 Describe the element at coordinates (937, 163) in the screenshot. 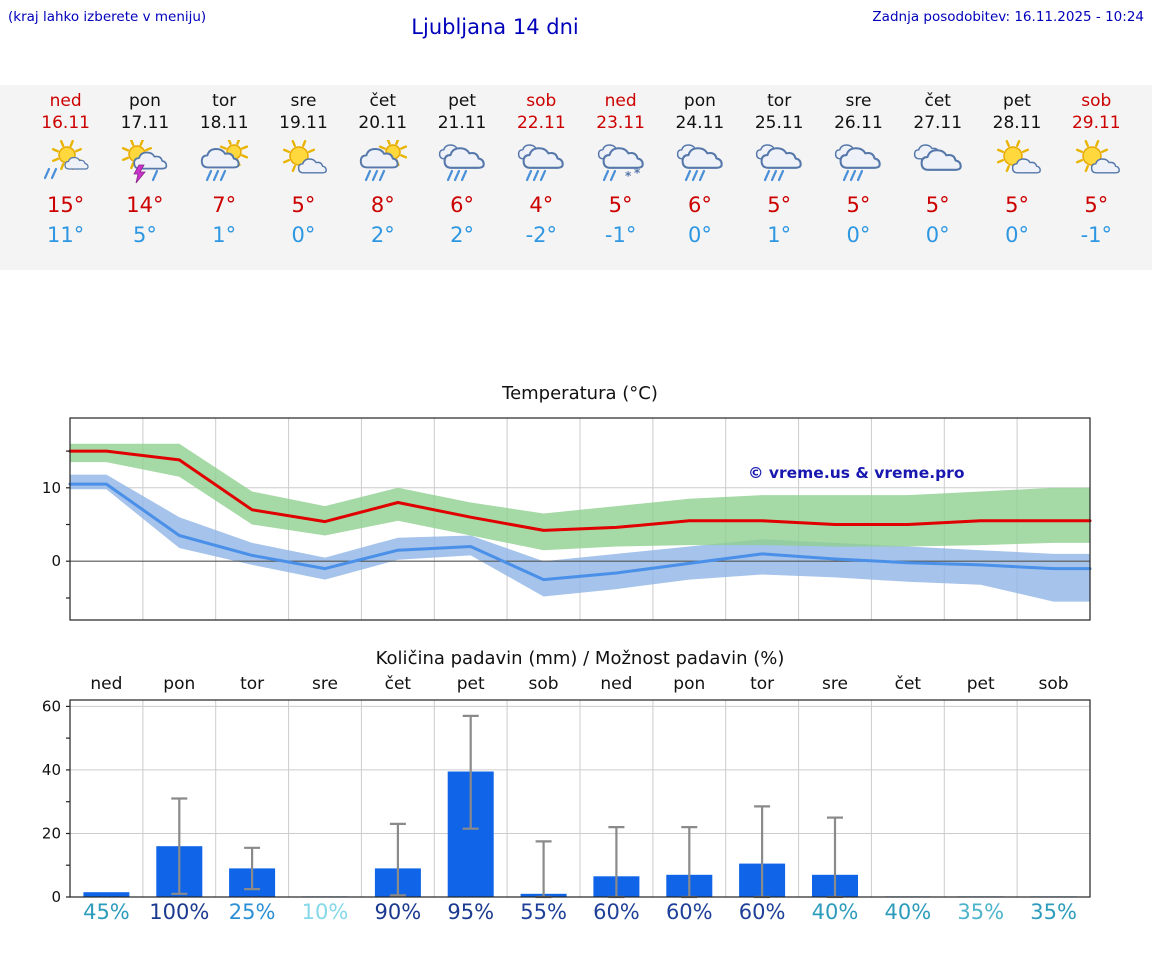

I see `cloud-icon` at that location.